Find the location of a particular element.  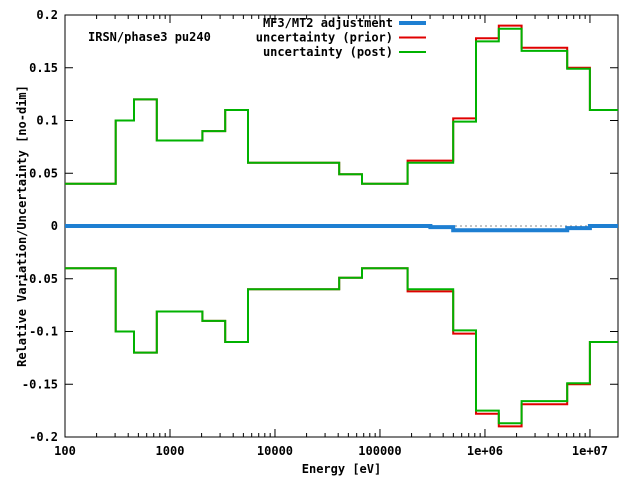

legend-label-adjustment: MF3/MT2 adjustment is located at coordinates (328, 23).